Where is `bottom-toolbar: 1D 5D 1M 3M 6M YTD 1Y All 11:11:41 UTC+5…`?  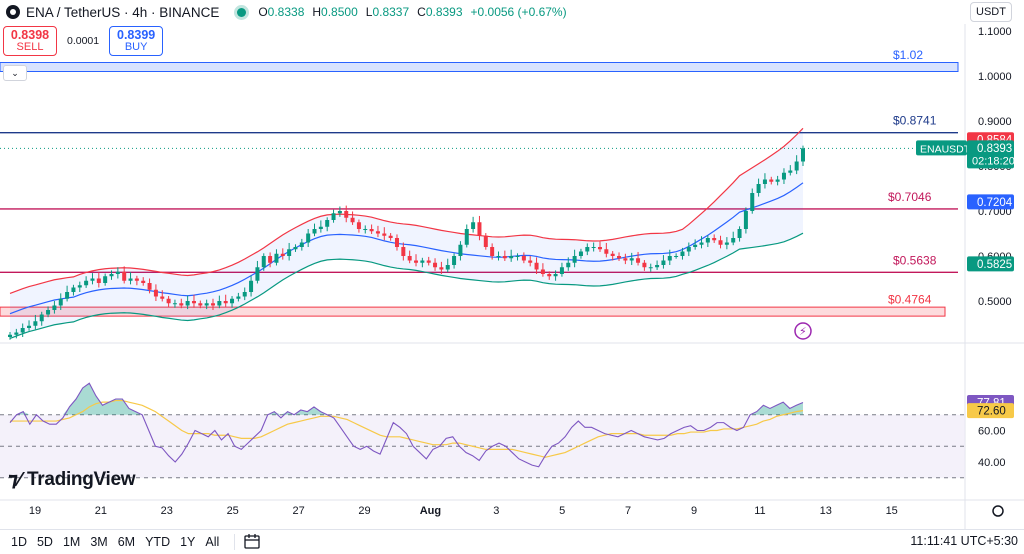
bottom-toolbar: 1D 5D 1M 3M 6M YTD 1Y All 11:11:41 UTC+5… is located at coordinates (512, 541).